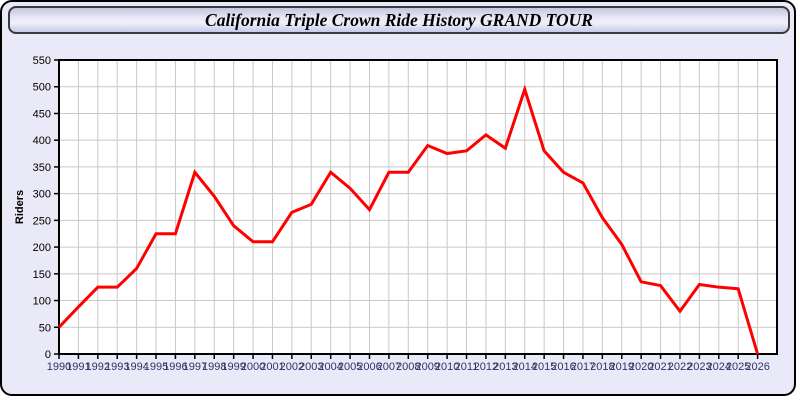  I want to click on x-tick-label: 2026, so click(757, 367).